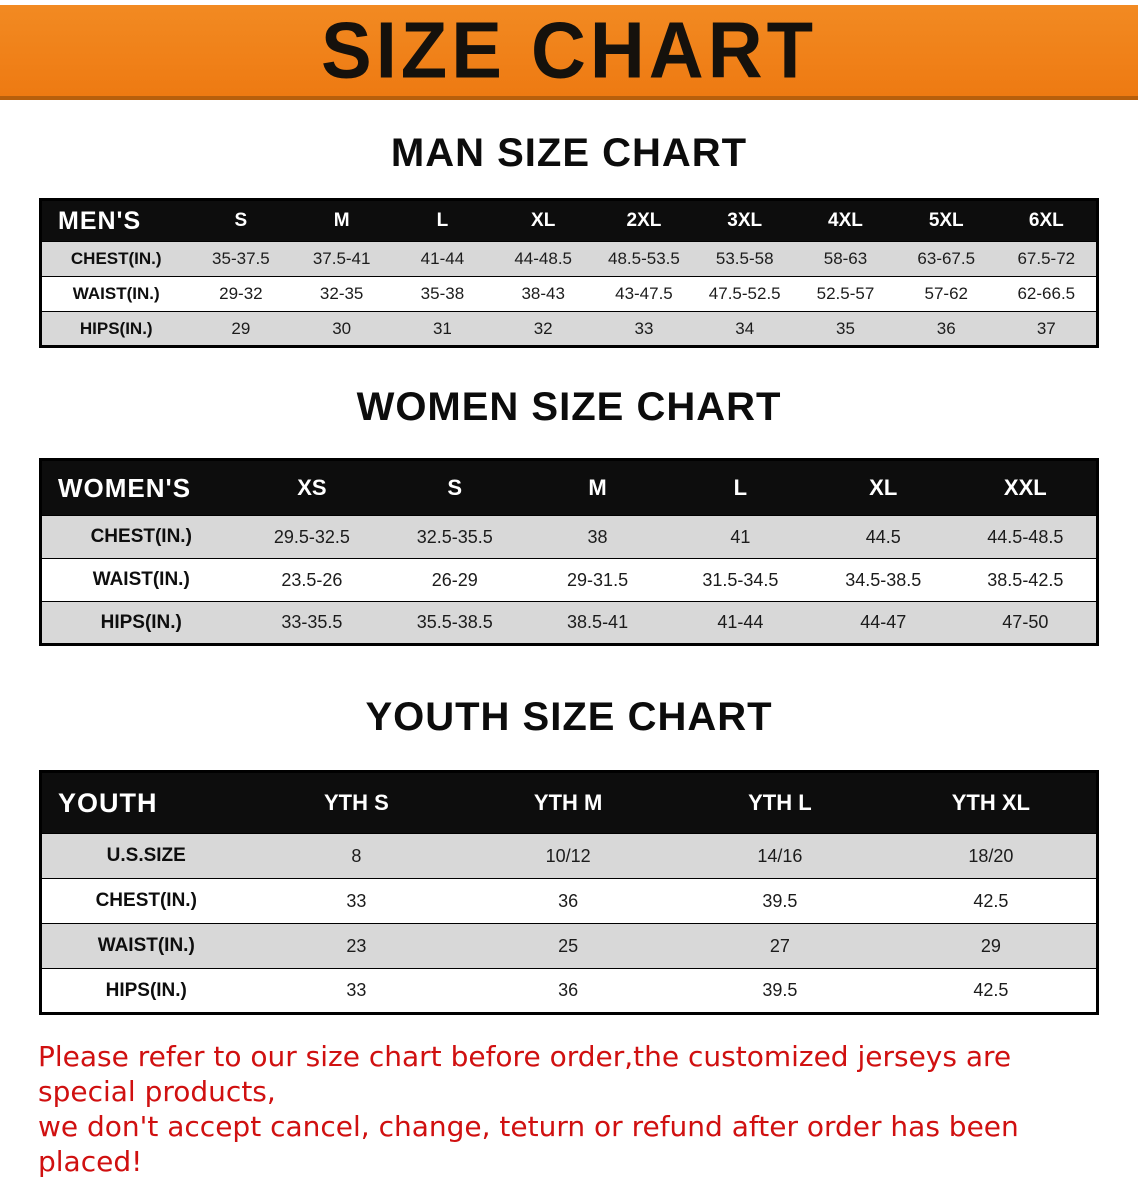 The image size is (1138, 1179). I want to click on table-header-row: MEN'S S M L XL 2XL 3XL 4XL 5XL 6XL, so click(569, 220).